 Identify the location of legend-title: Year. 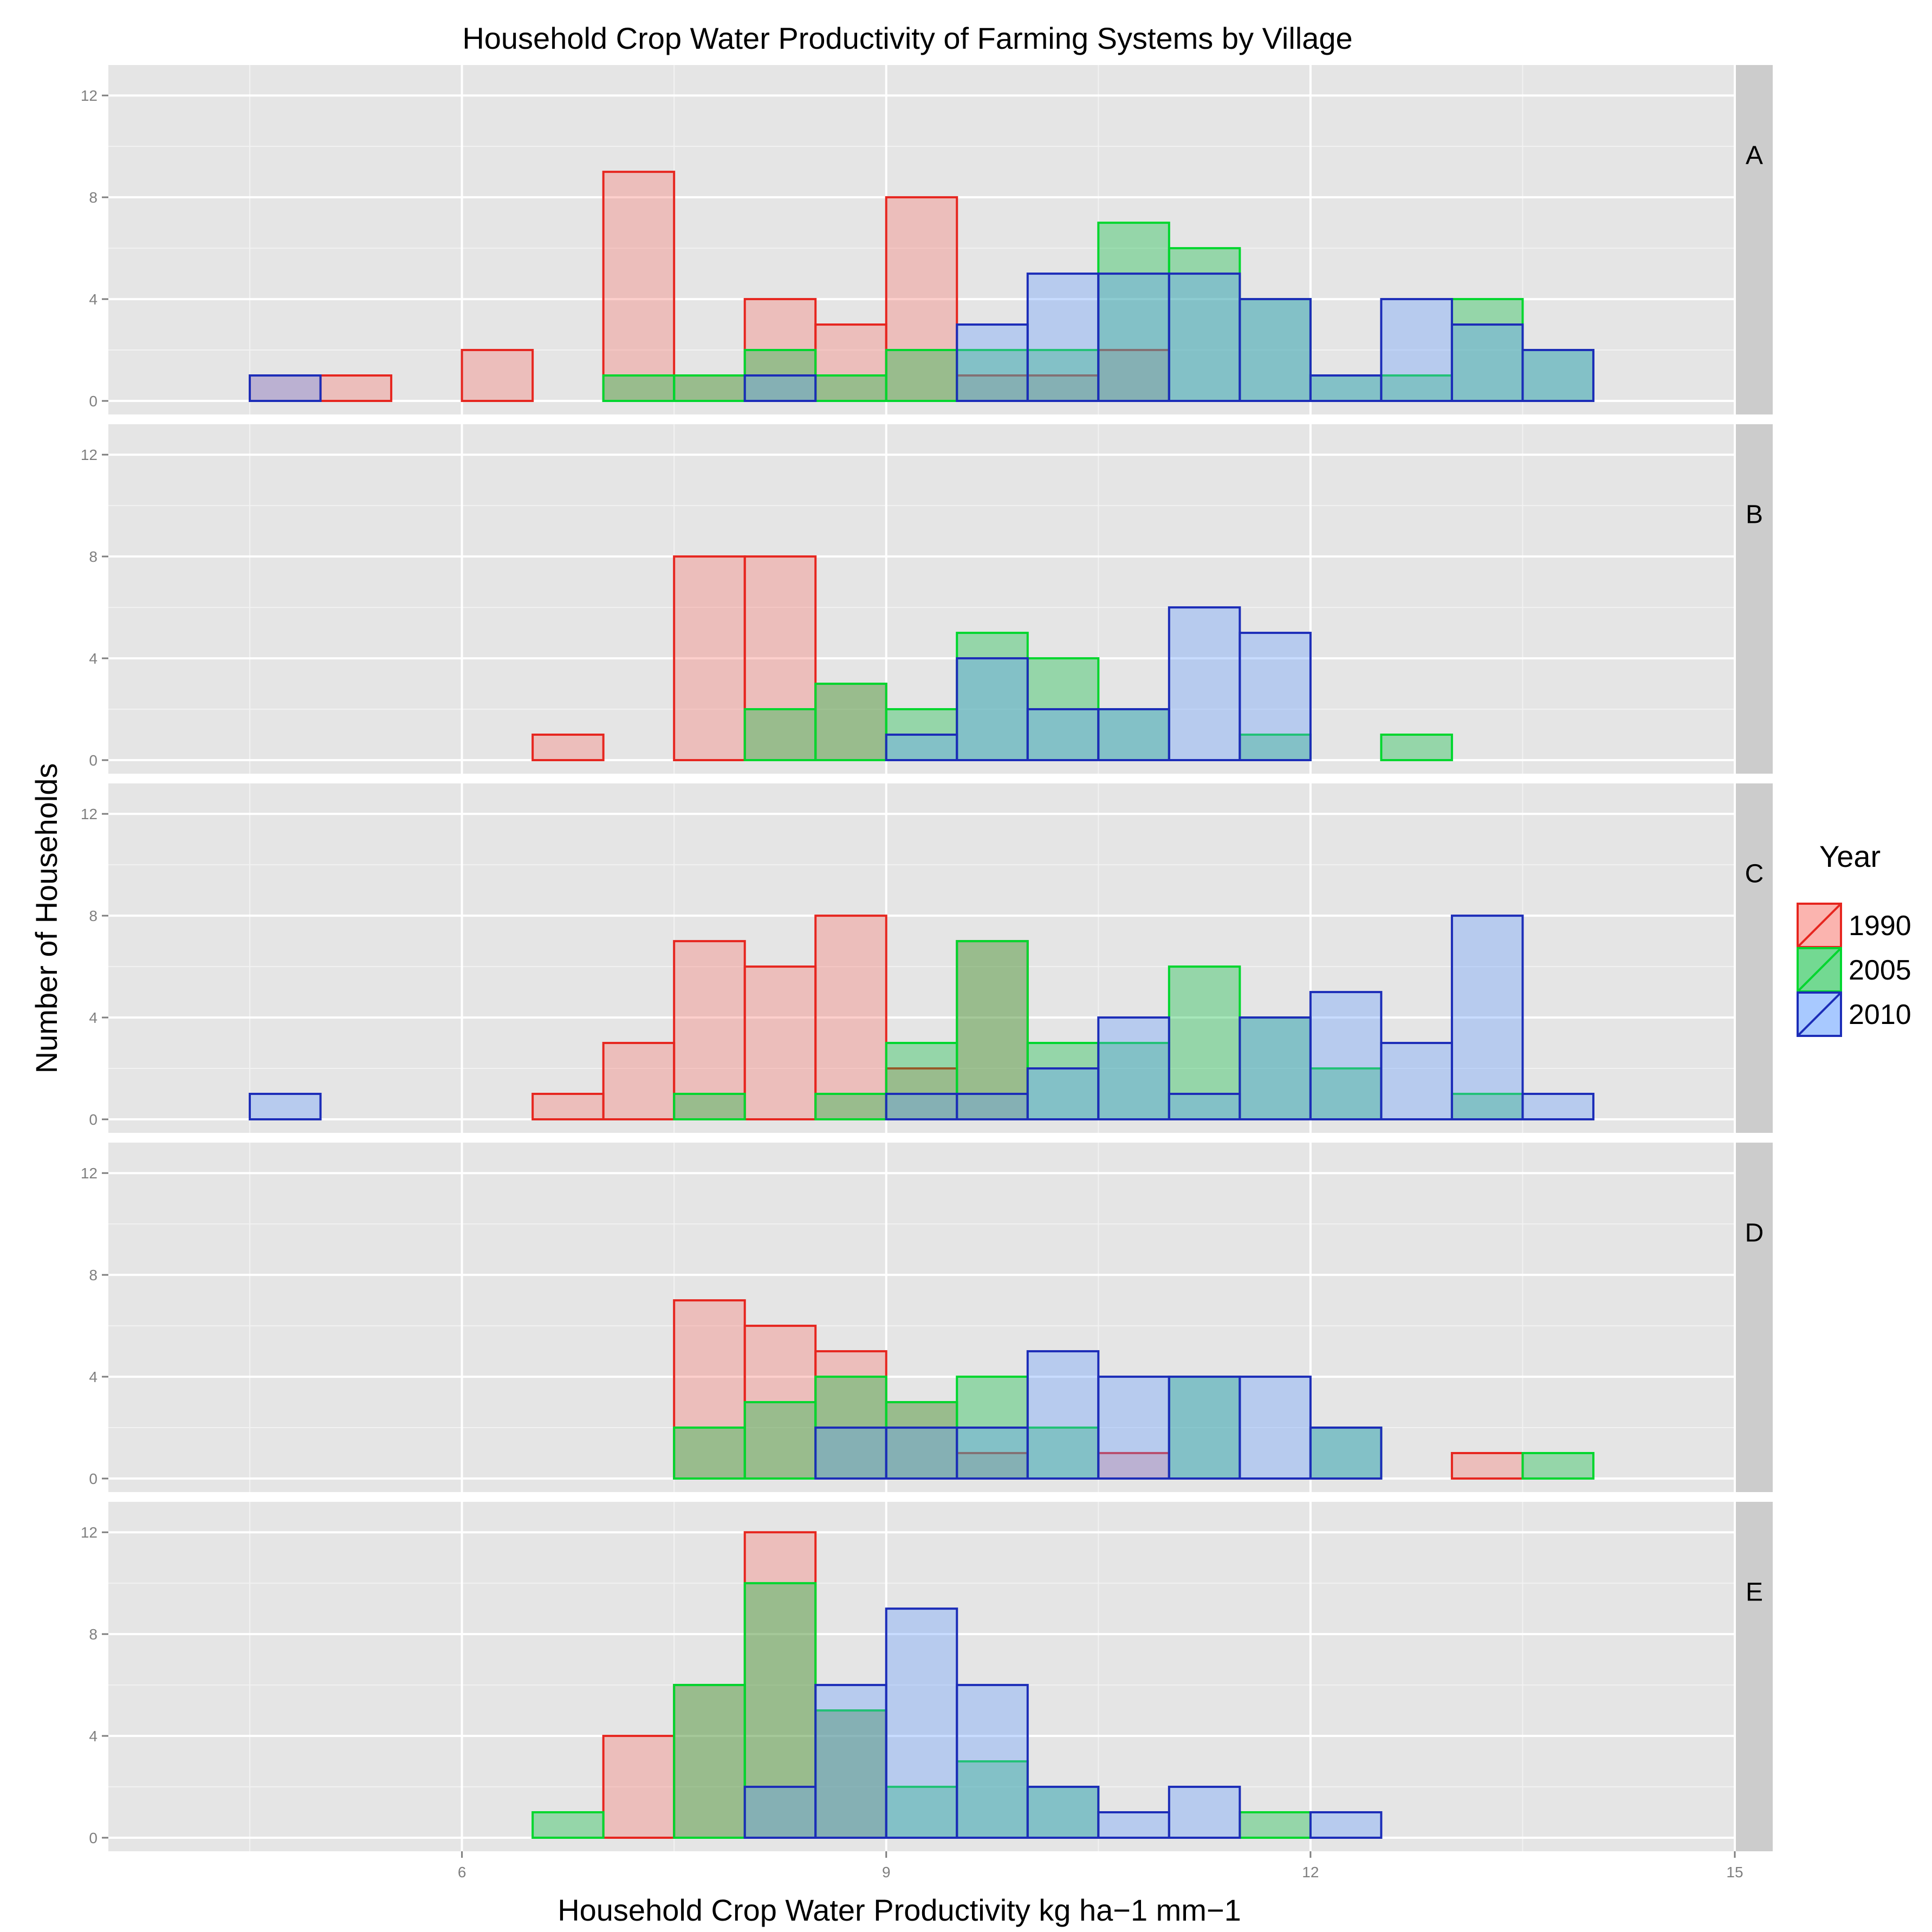
(1850, 856).